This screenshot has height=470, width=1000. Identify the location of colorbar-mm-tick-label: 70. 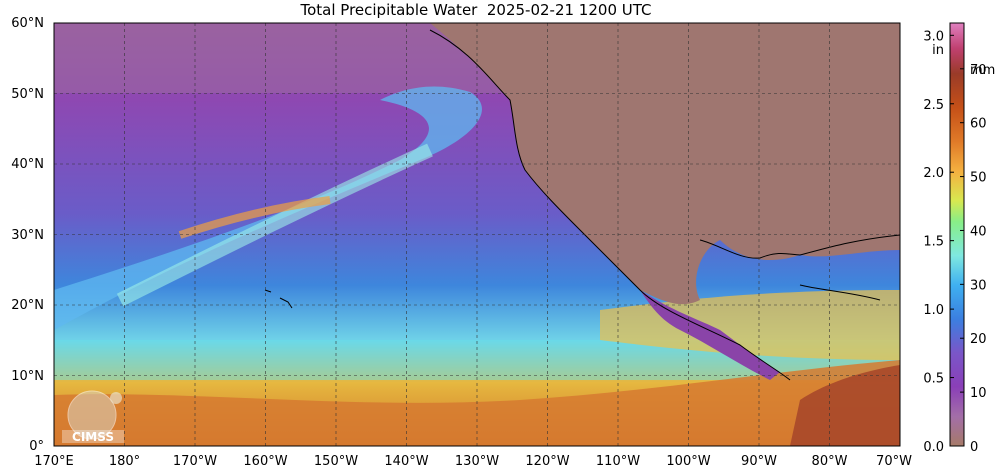
(978, 70).